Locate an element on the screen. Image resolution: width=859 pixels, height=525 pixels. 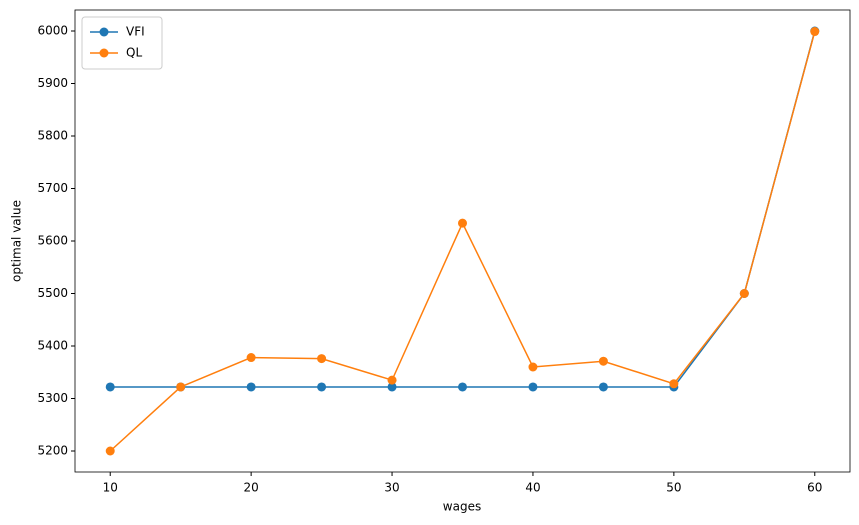
y-tick-label: 5300 is located at coordinates (52, 398).